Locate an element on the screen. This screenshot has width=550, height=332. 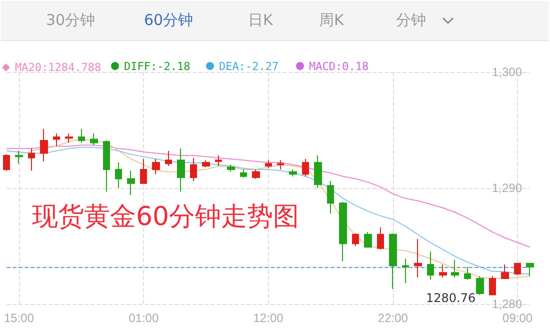
annotation: DEA:-2.27 is located at coordinates (248, 66).